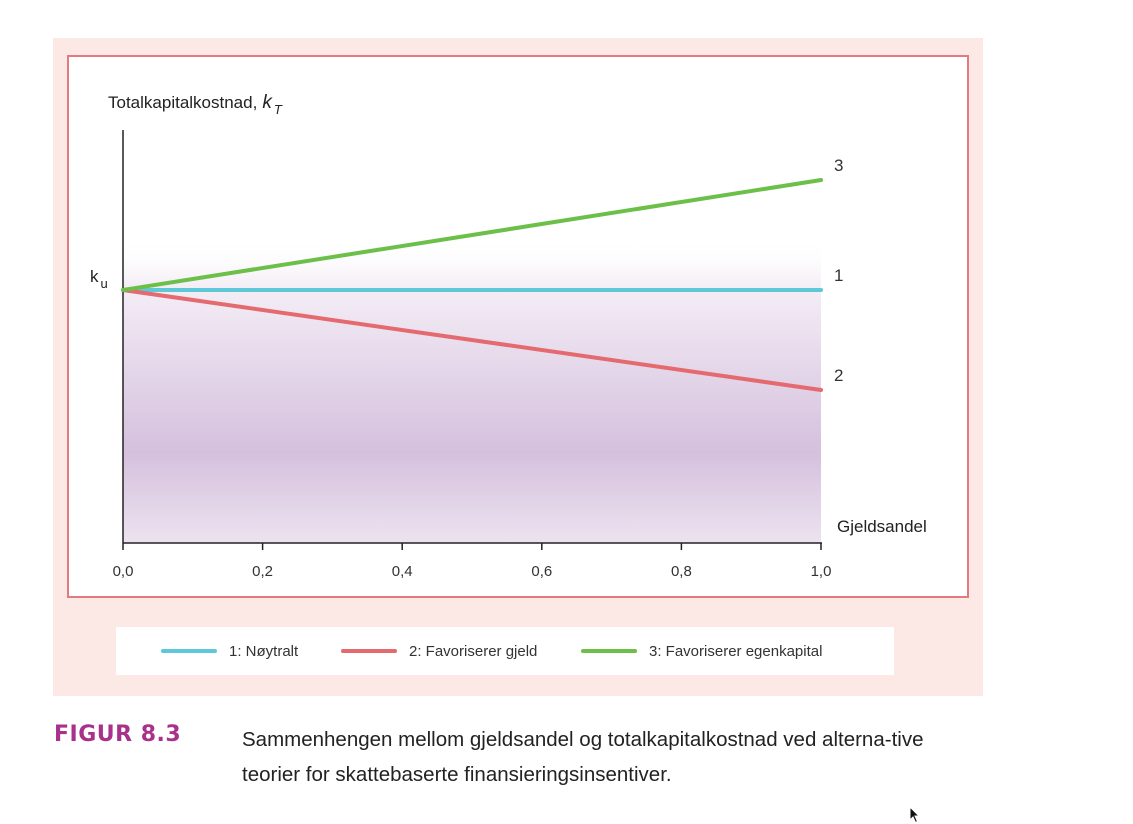  Describe the element at coordinates (118, 734) in the screenshot. I see `figure-number: FIGUR 8.3` at that location.